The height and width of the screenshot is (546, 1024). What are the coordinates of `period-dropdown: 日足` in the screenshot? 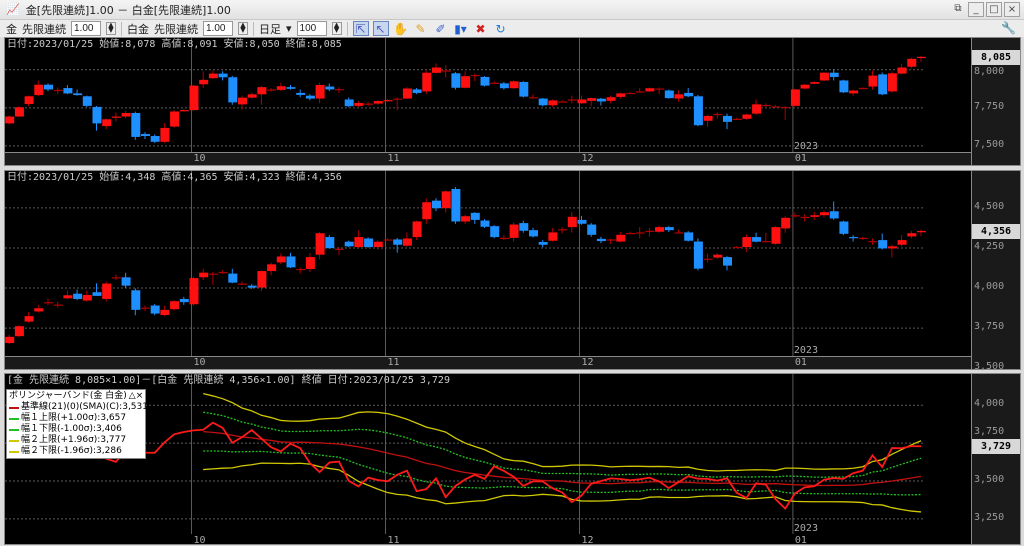 It's located at (270, 29).